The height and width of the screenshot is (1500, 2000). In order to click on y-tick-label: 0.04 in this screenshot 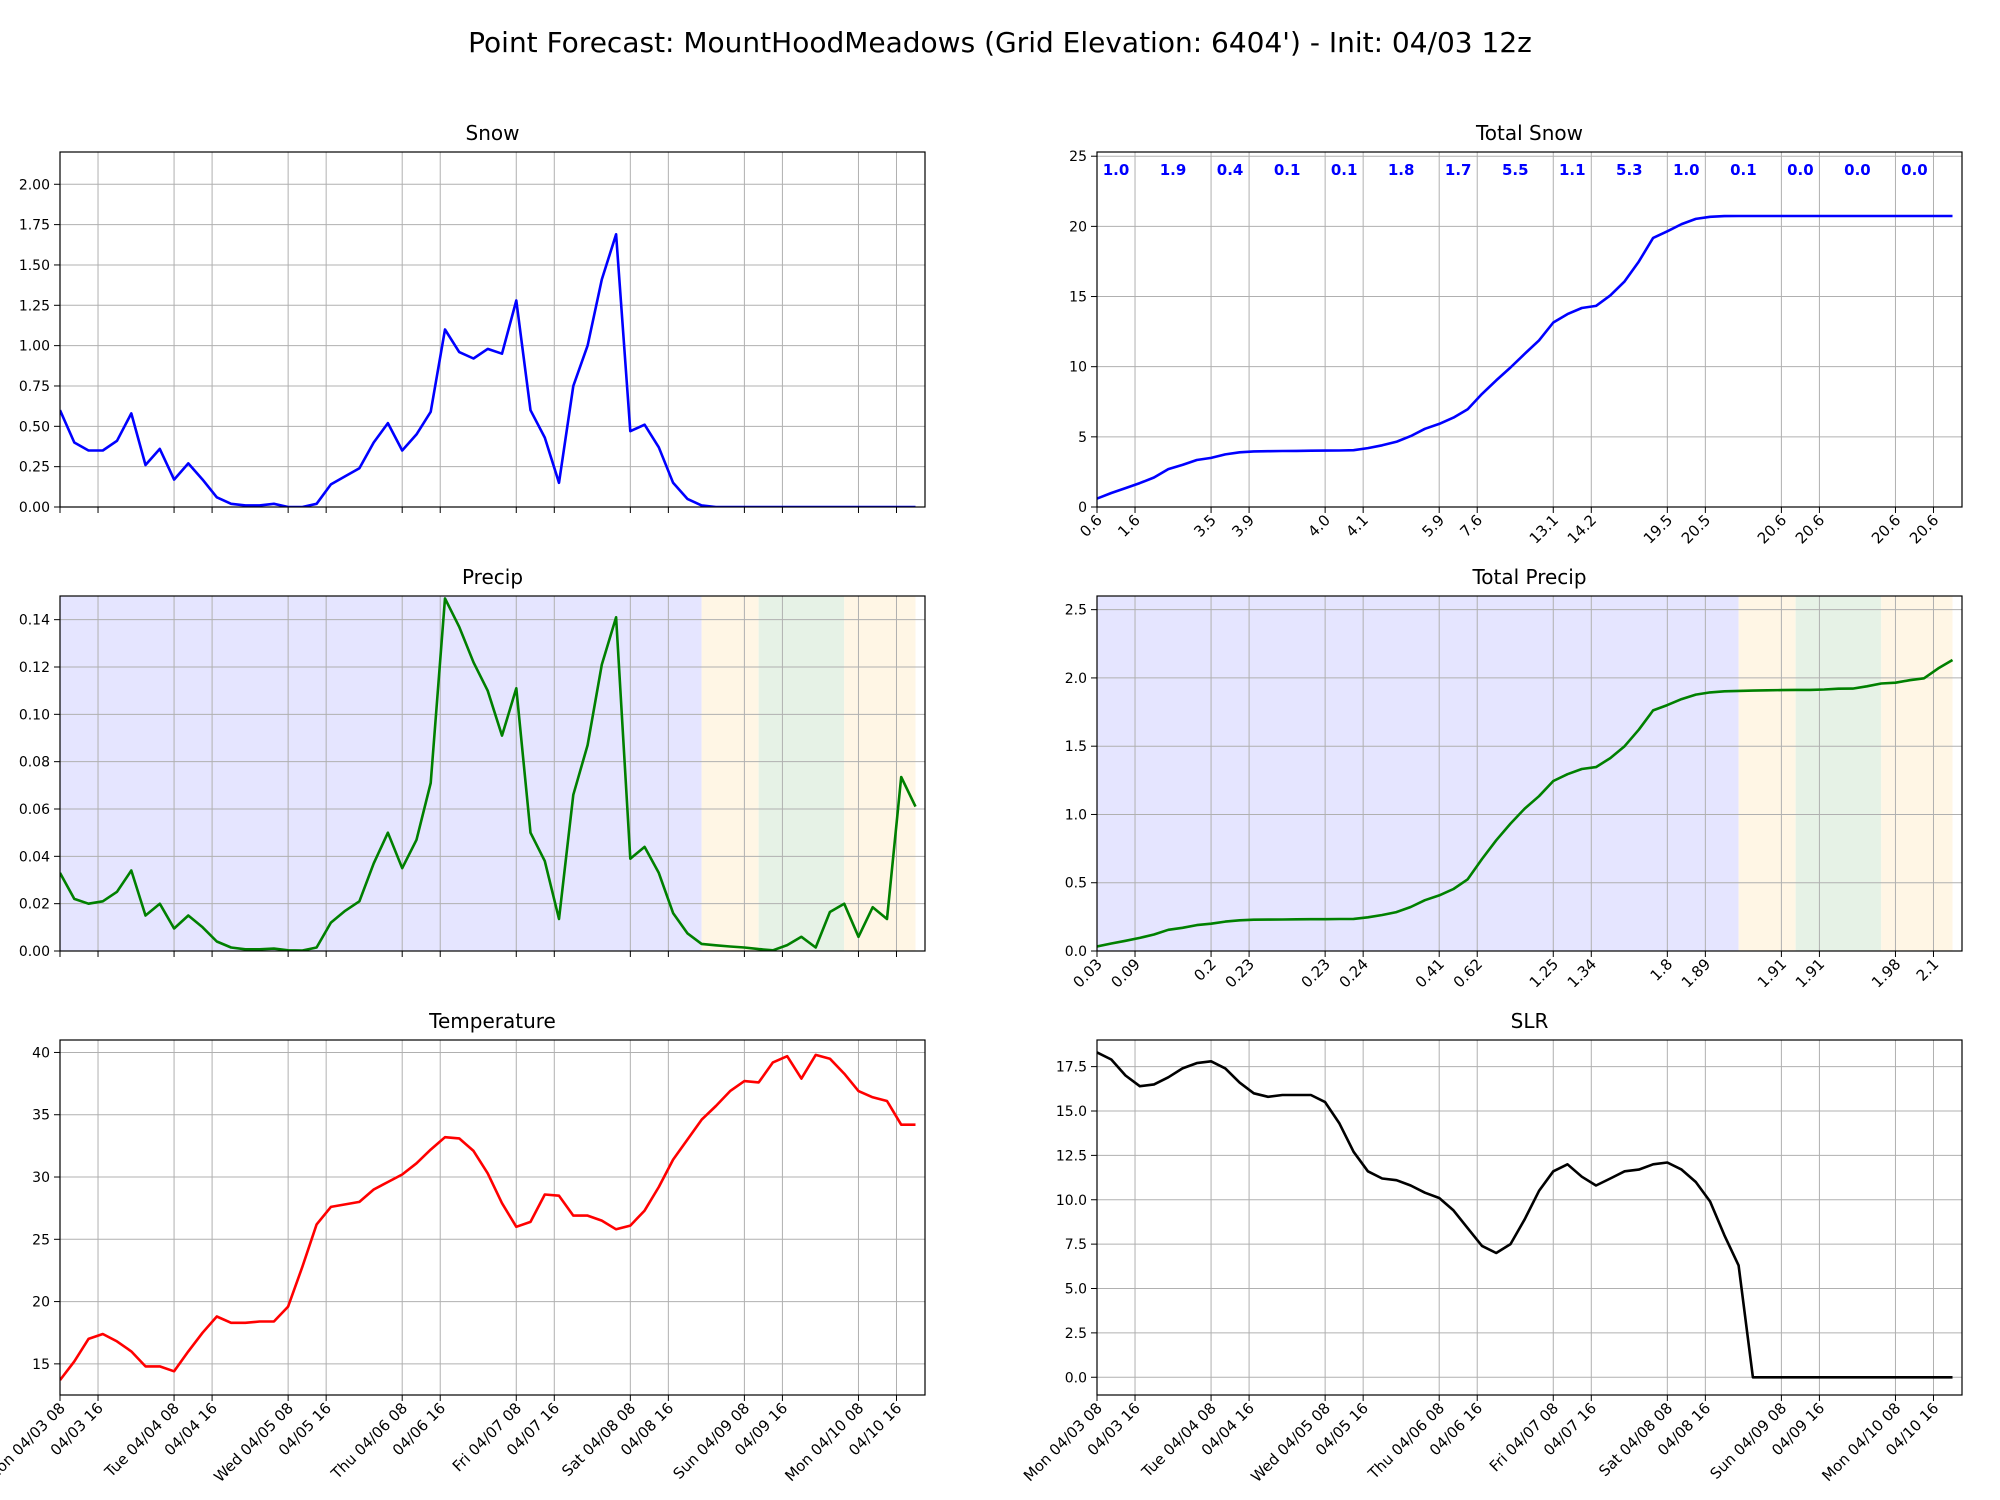, I will do `click(34, 857)`.